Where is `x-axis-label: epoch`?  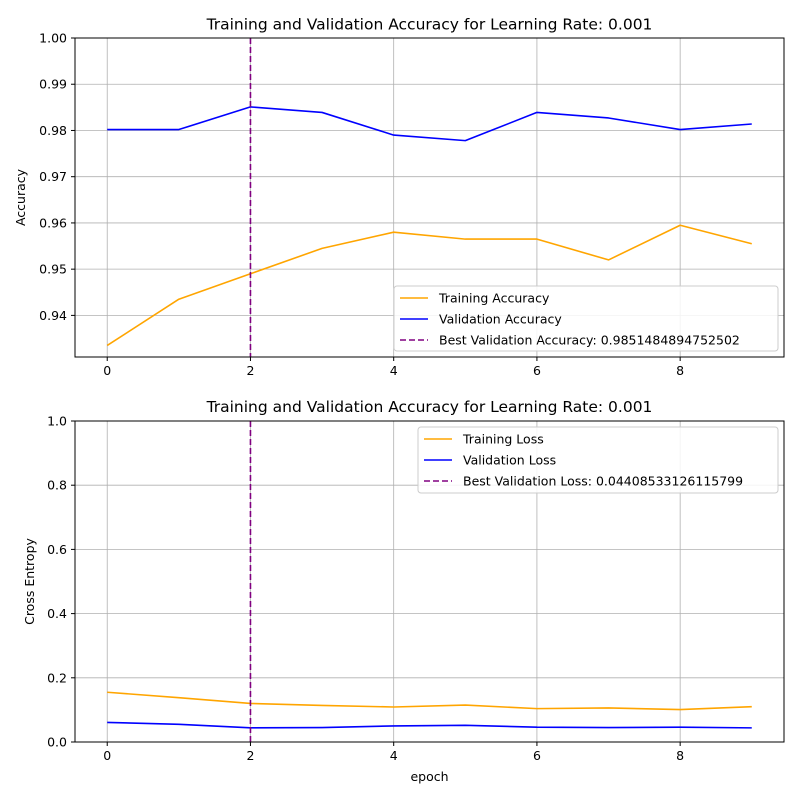 x-axis-label: epoch is located at coordinates (429, 776).